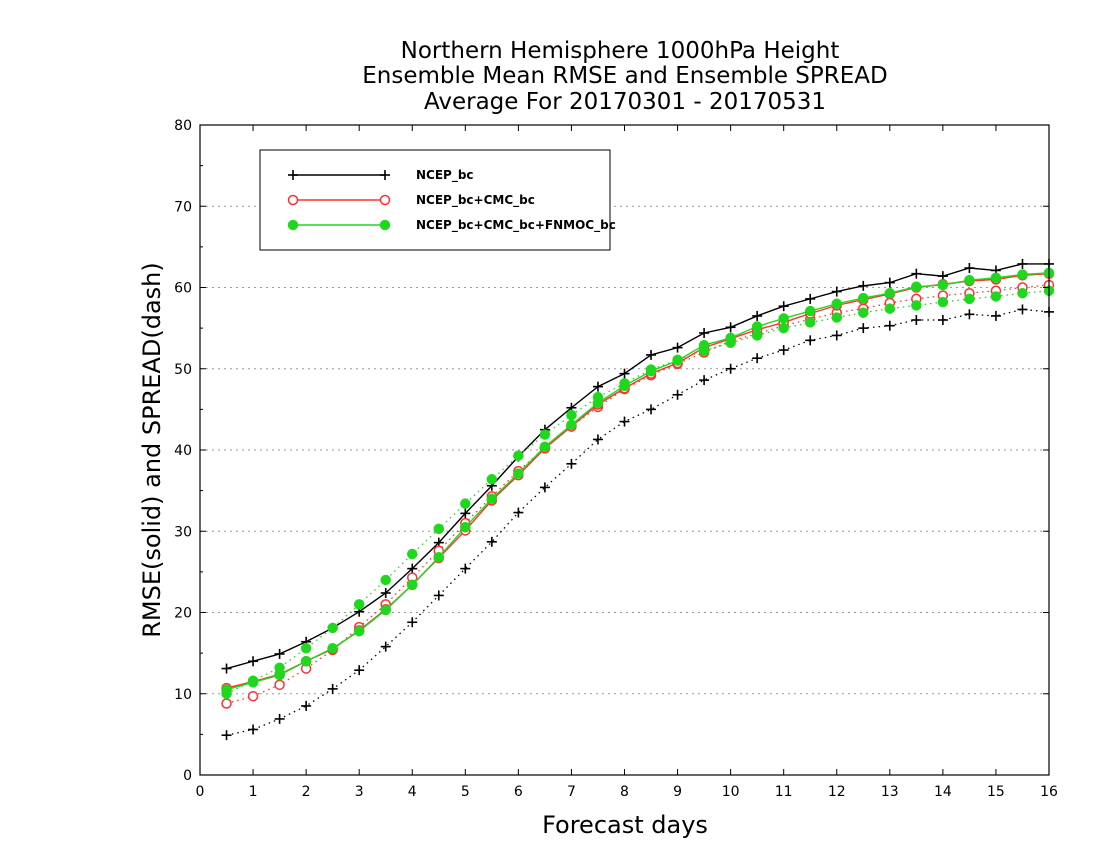 The height and width of the screenshot is (850, 1100). What do you see at coordinates (359, 792) in the screenshot?
I see `x-tick-label: 3` at bounding box center [359, 792].